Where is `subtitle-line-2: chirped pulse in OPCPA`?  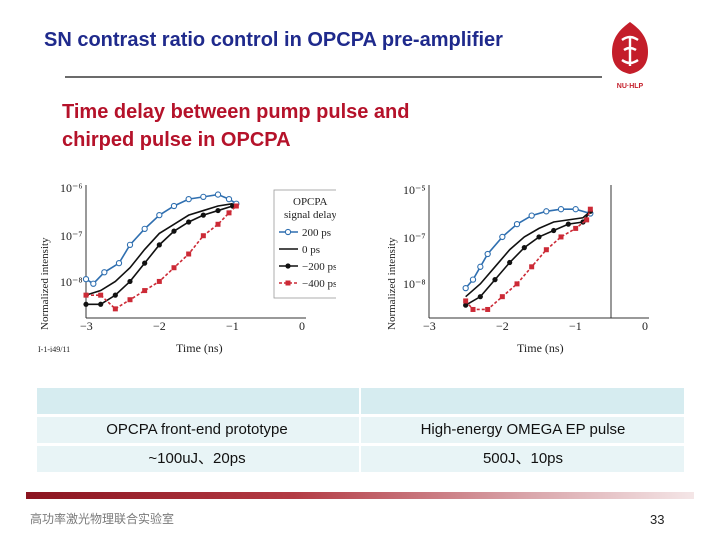 subtitle-line-2: chirped pulse in OPCPA is located at coordinates (176, 140).